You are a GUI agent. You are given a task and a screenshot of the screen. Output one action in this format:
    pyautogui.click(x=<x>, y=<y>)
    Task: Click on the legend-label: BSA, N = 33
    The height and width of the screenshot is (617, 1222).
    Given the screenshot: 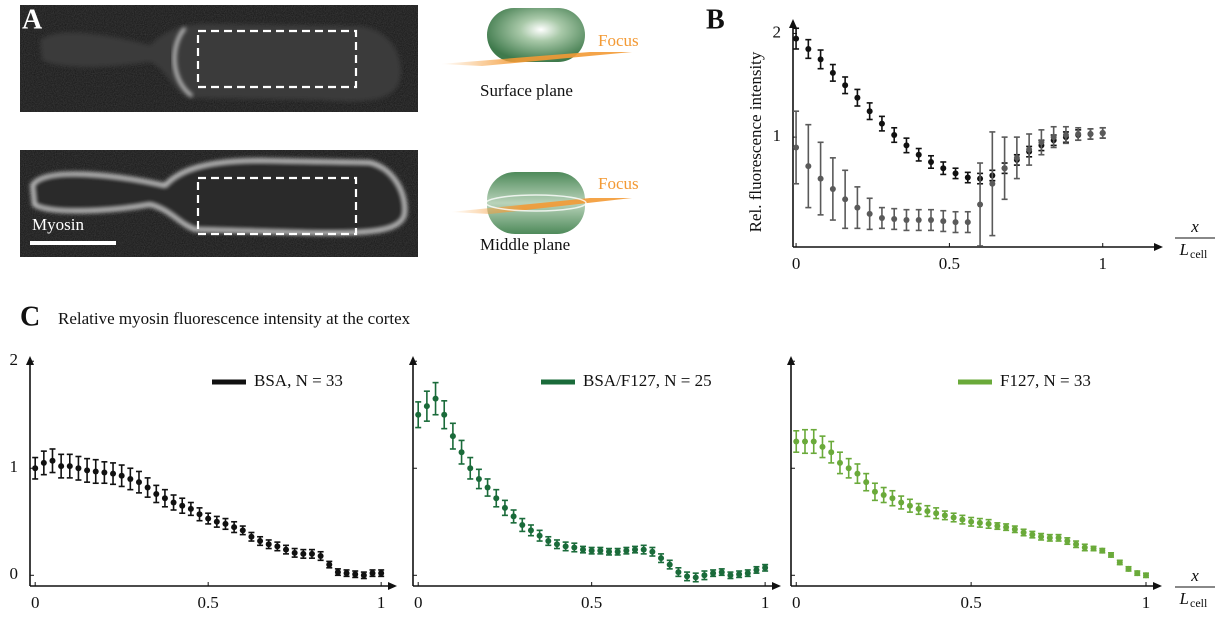 What is the action you would take?
    pyautogui.click(x=298, y=380)
    